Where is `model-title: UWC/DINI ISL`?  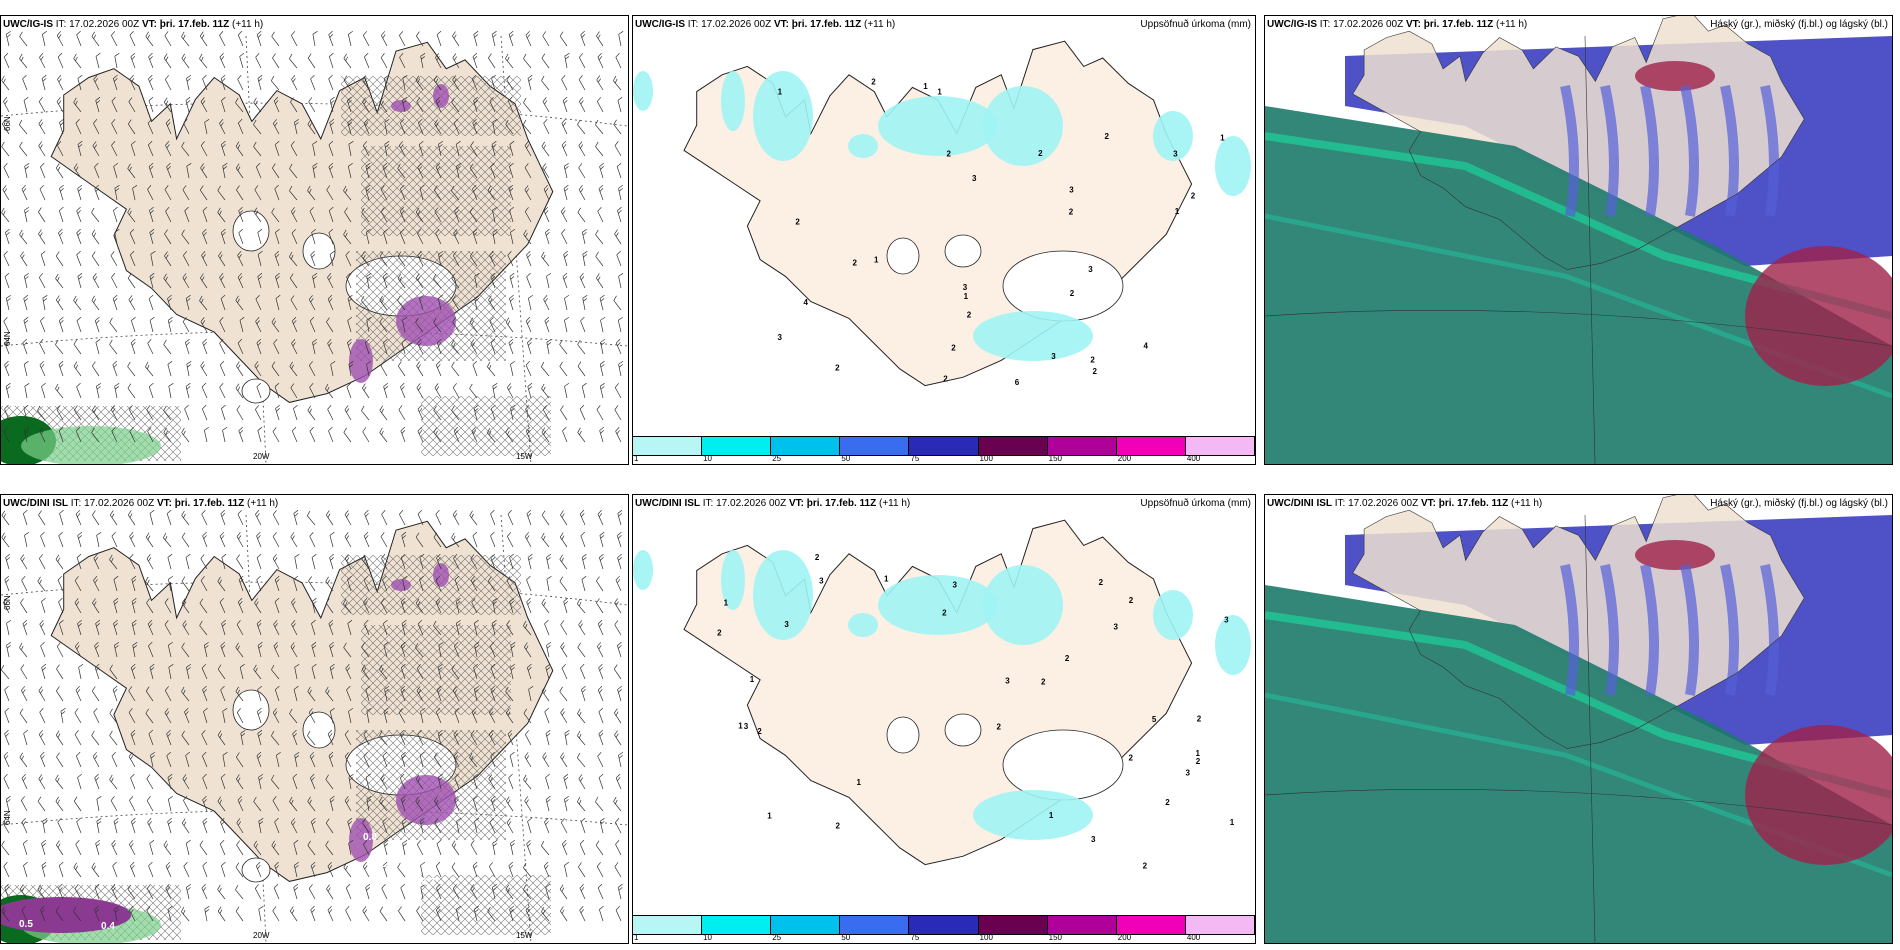
model-title: UWC/DINI ISL is located at coordinates (667, 503).